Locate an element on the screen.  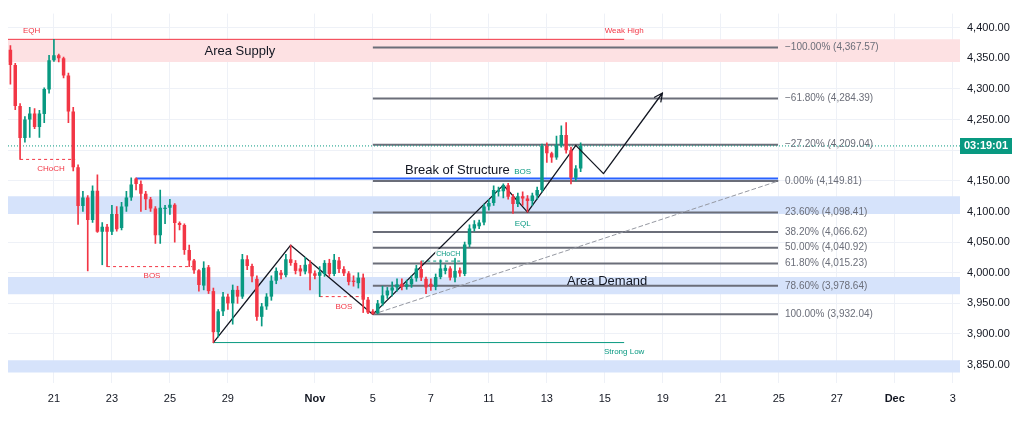
x-tick-label: 15 is located at coordinates (604, 397).